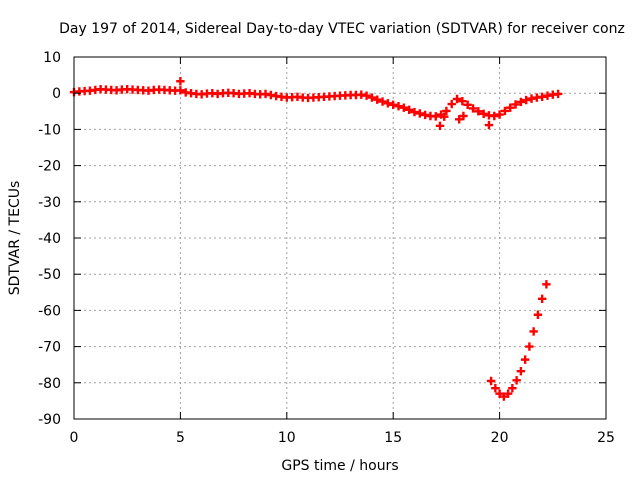 This screenshot has width=640, height=484. I want to click on y-tick-label: -80, so click(49, 384).